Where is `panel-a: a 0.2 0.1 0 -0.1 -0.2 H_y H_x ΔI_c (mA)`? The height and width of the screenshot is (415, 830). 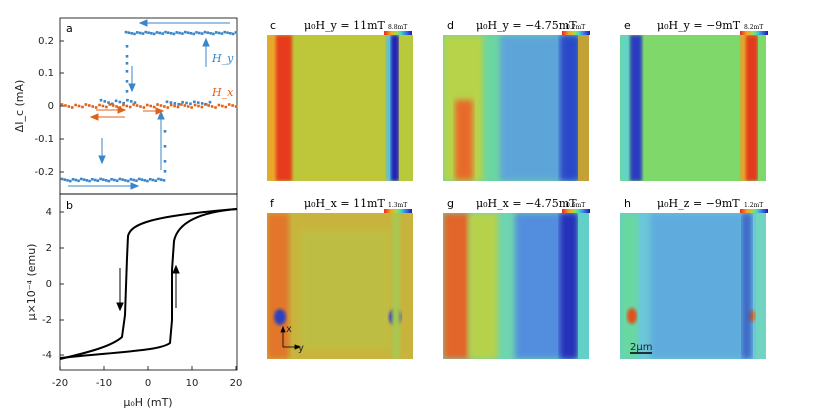
panel-a: a 0.2 0.1 0 -0.1 -0.2 H_y H_x ΔI_c (mA) is located at coordinates (125, 106).